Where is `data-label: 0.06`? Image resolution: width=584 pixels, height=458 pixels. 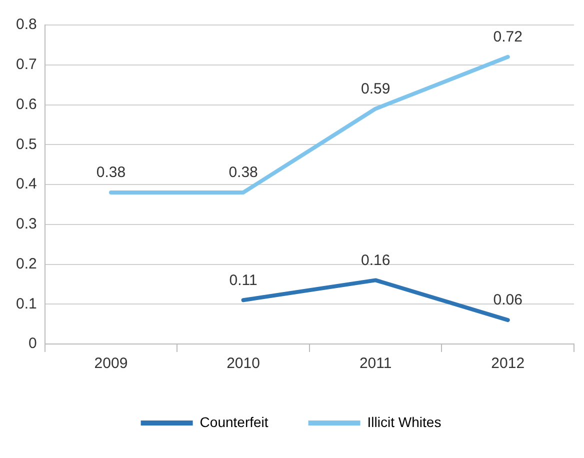
data-label: 0.06 is located at coordinates (507, 300).